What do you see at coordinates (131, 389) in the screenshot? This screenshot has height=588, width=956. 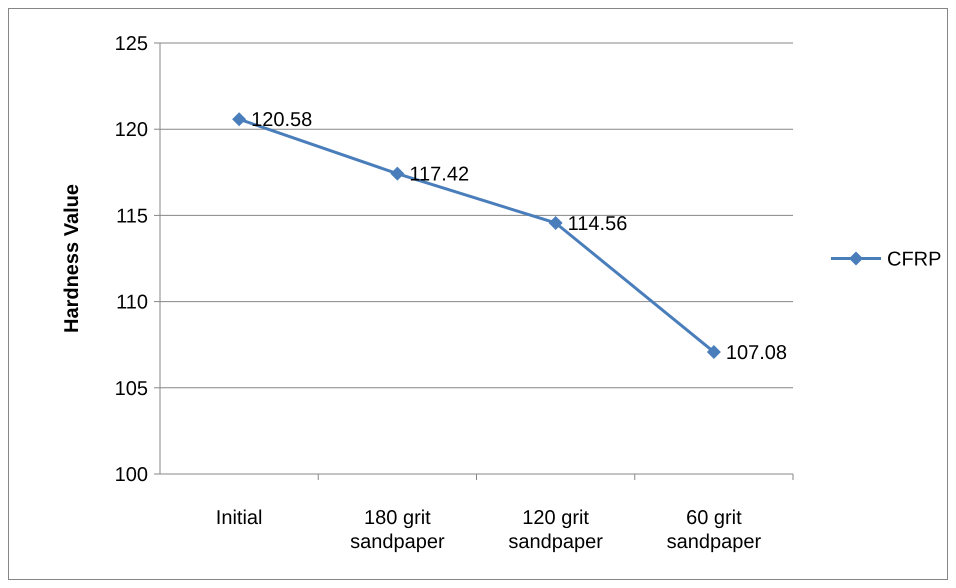 I see `y-tick-label: 105` at bounding box center [131, 389].